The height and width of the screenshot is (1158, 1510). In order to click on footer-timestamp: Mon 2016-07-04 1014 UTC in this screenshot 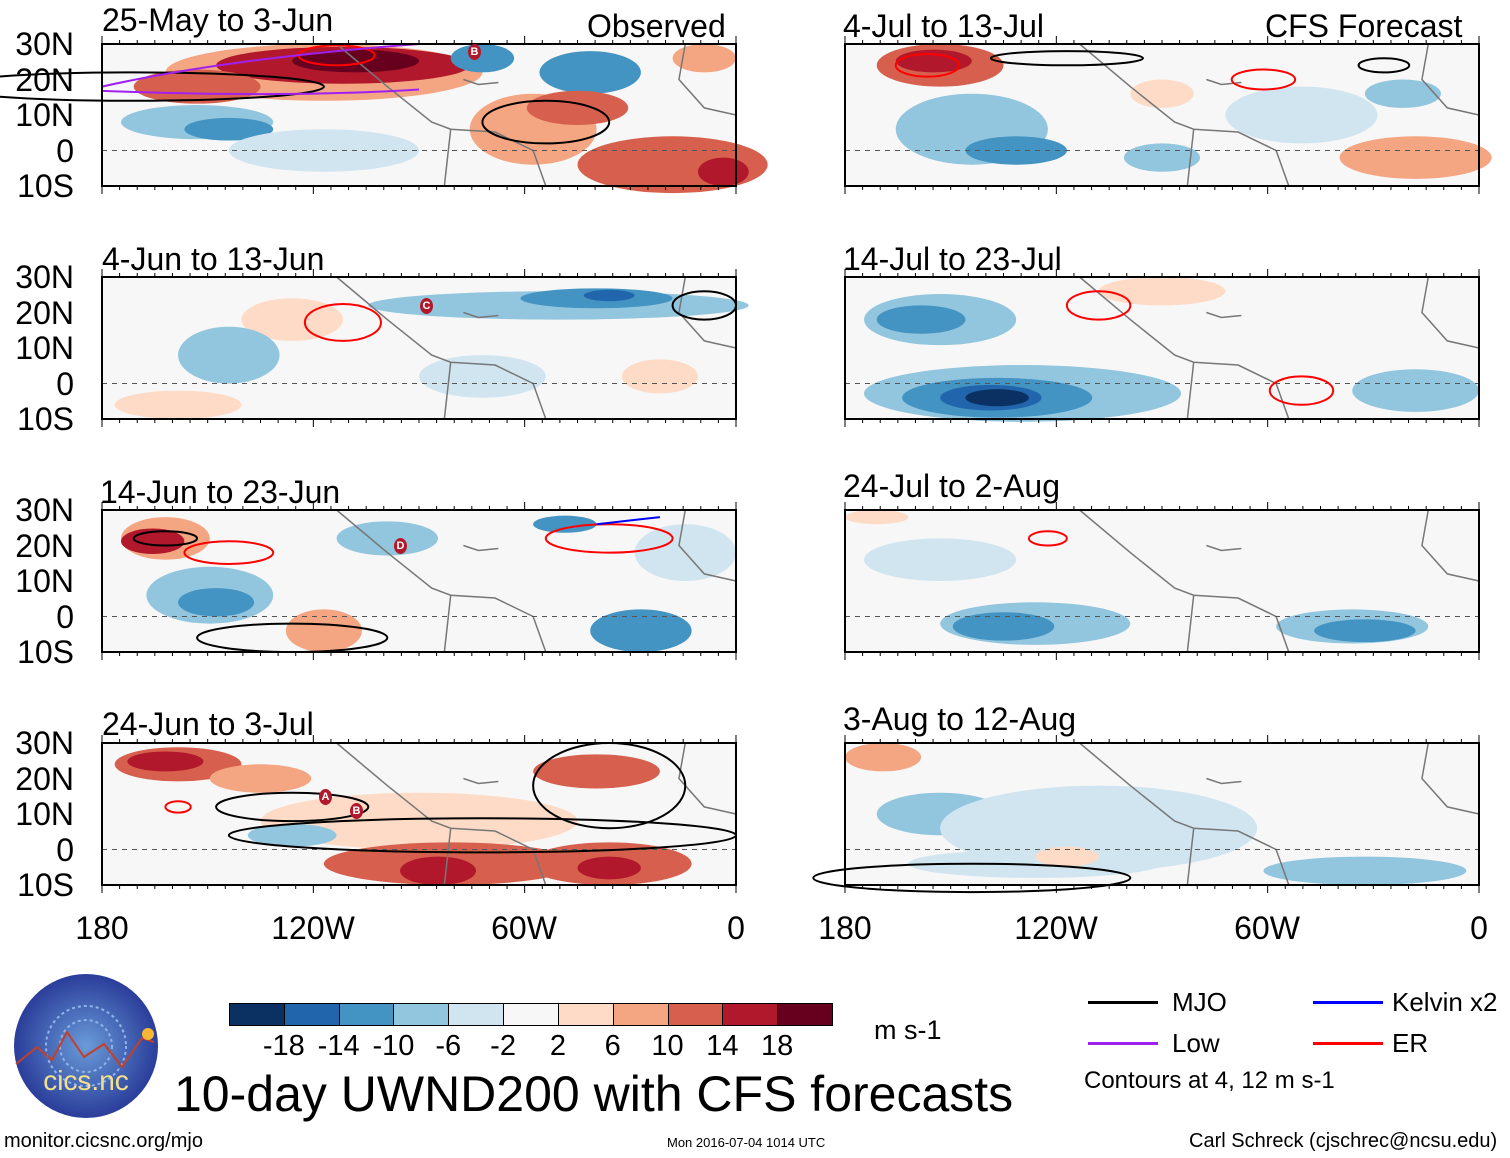, I will do `click(746, 1142)`.